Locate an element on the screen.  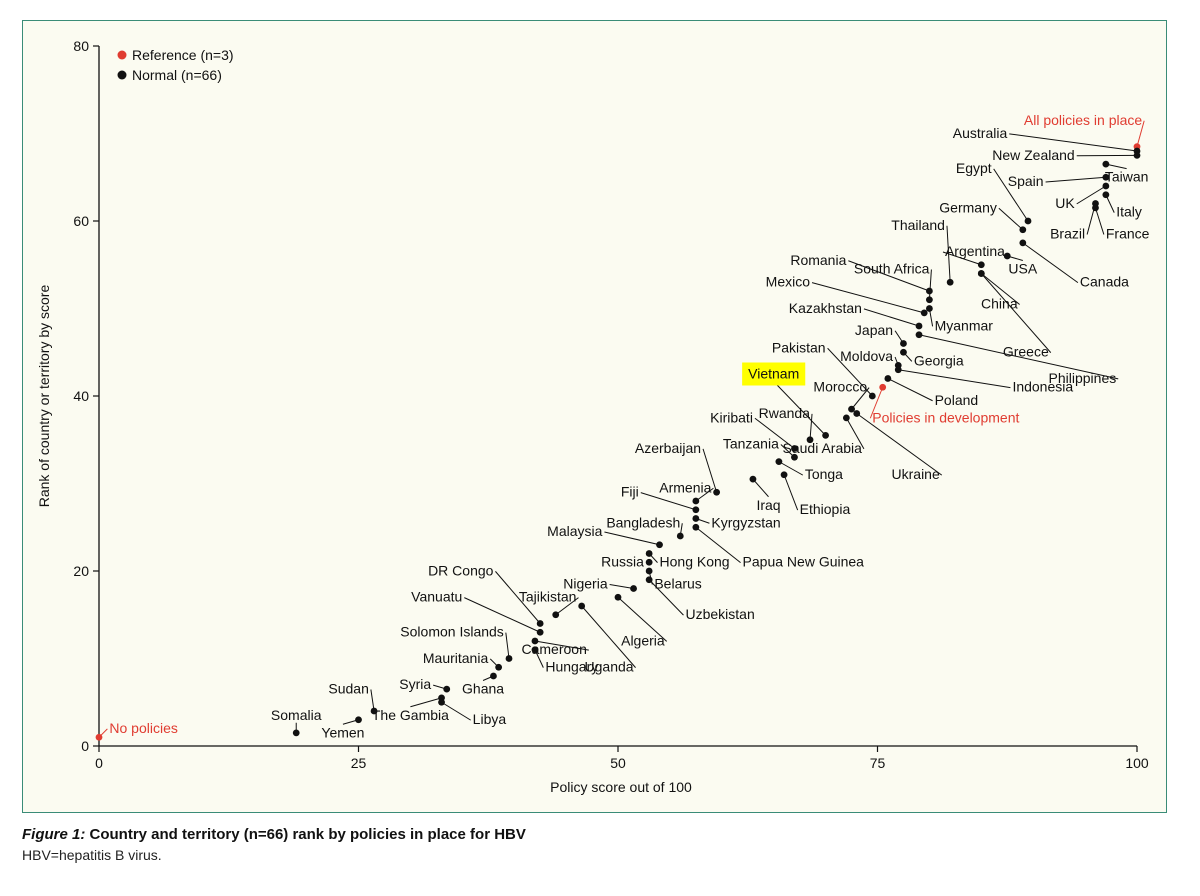
point-label-vietnam: Vietnam is located at coordinates (773, 374).